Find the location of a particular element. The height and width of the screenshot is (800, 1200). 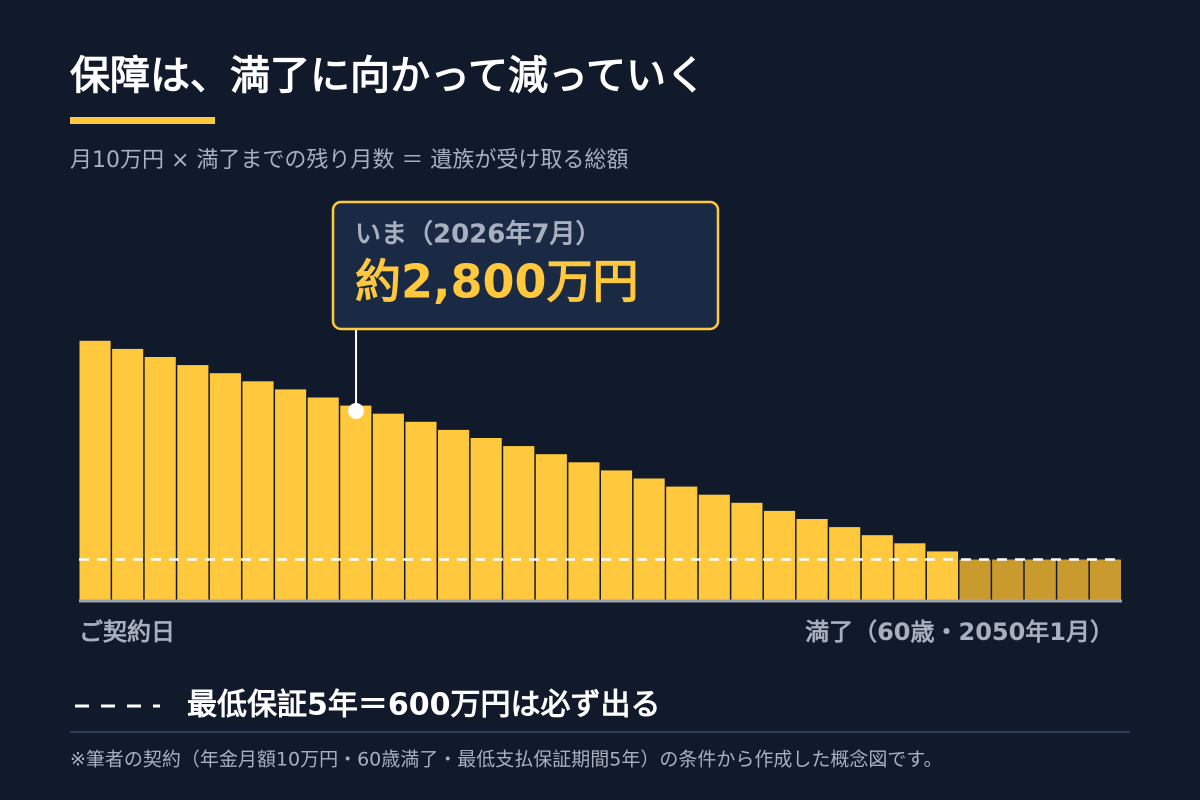

x-tick-label: 満了（60歳・2050年1月） is located at coordinates (959, 632).